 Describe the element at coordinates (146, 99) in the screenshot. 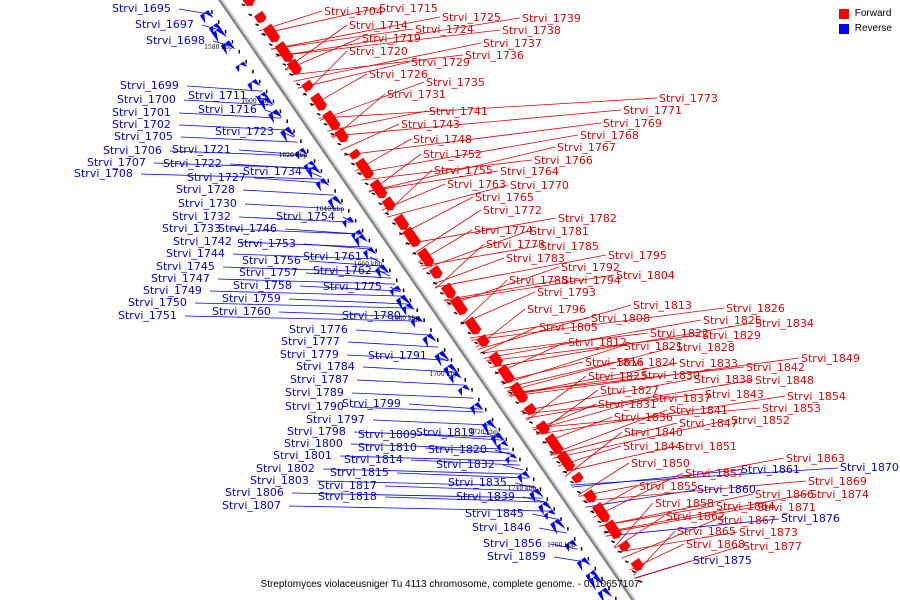

I see `reverse-gene-label: Strvi_1700` at that location.